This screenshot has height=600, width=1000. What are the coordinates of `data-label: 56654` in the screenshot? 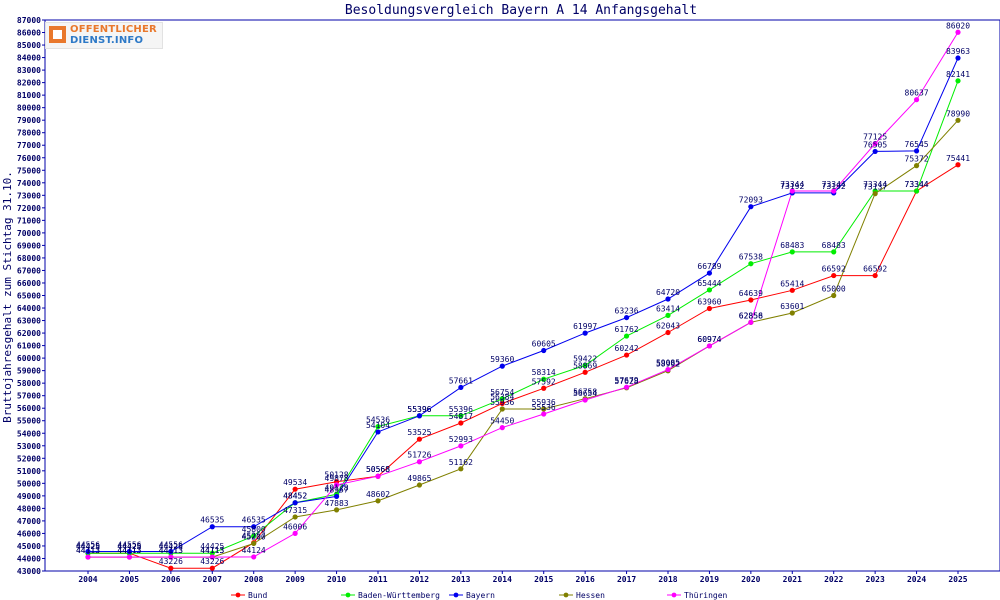 It's located at (585, 393).